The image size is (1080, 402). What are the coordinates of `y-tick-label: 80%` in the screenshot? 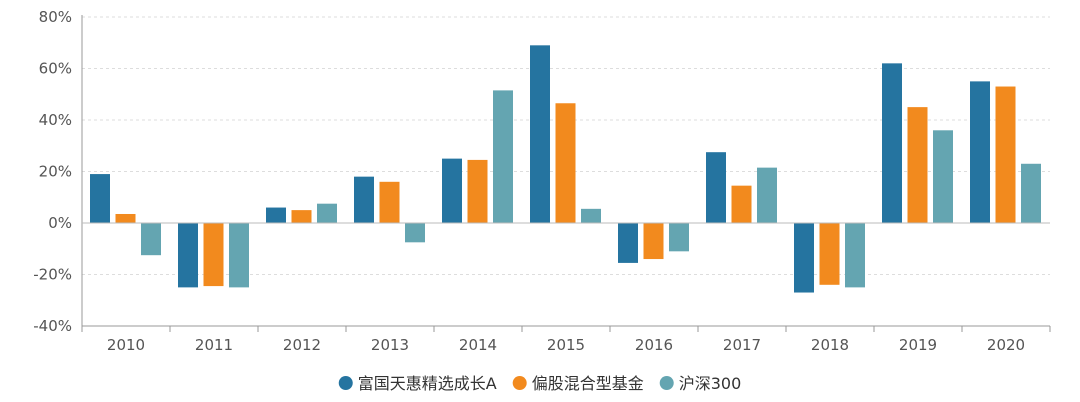 It's located at (55, 17).